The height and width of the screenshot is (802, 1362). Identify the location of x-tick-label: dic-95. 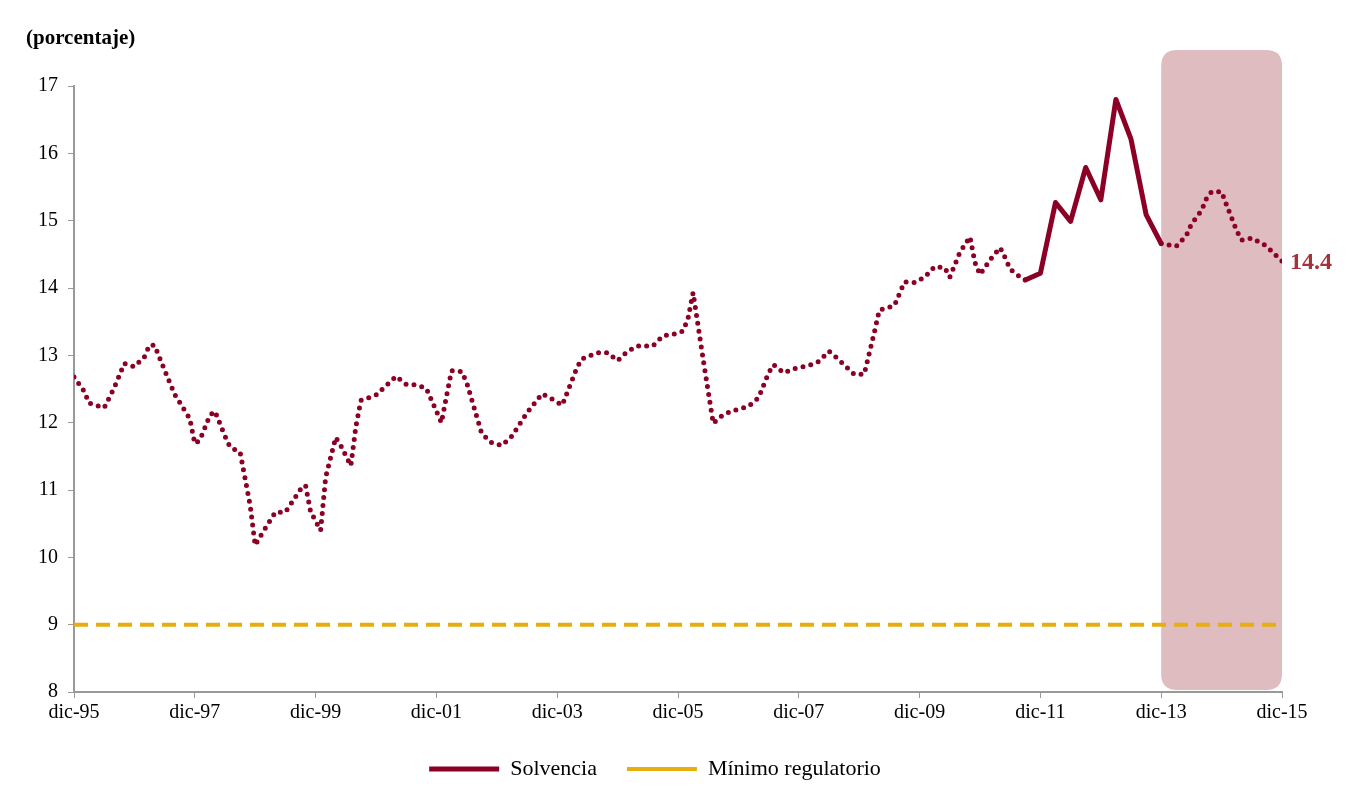
(74, 711).